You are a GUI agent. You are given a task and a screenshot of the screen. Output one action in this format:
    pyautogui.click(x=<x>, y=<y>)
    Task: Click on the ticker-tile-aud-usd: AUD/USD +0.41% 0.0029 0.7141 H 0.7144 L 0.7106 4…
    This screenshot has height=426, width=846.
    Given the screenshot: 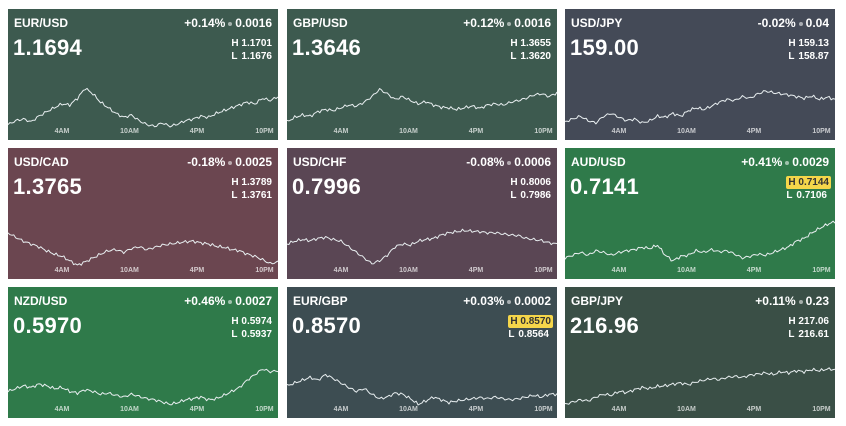 What is the action you would take?
    pyautogui.click(x=700, y=213)
    